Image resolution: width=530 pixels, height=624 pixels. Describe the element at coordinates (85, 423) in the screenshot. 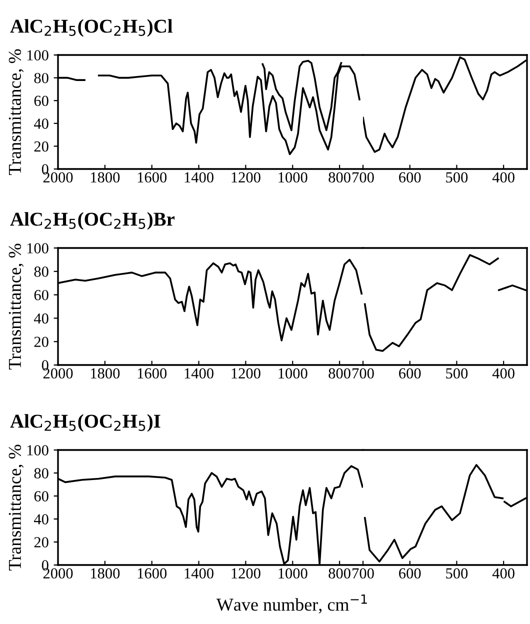

I see `chart-title: AlC$_{2}$H$_{5}$(OC$_{2}$H$_{5}$)I` at that location.